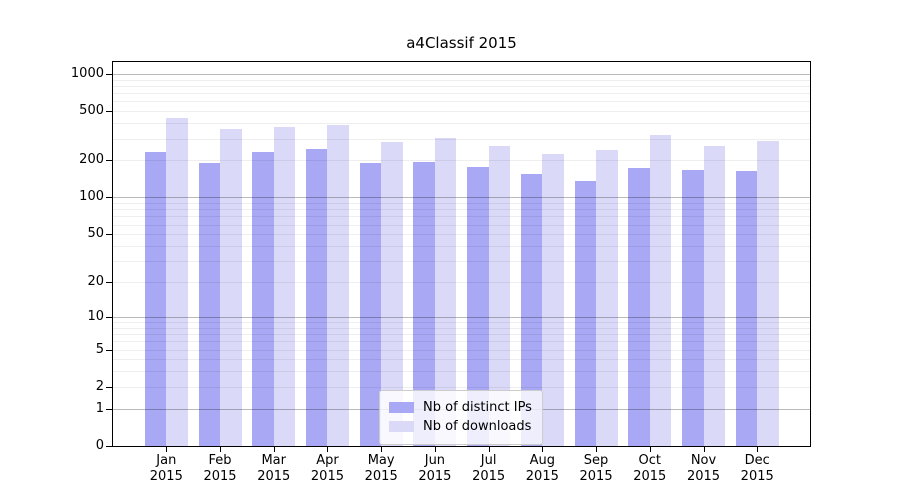  What do you see at coordinates (220, 468) in the screenshot?
I see `x-tick-label-feb: Feb 2015` at bounding box center [220, 468].